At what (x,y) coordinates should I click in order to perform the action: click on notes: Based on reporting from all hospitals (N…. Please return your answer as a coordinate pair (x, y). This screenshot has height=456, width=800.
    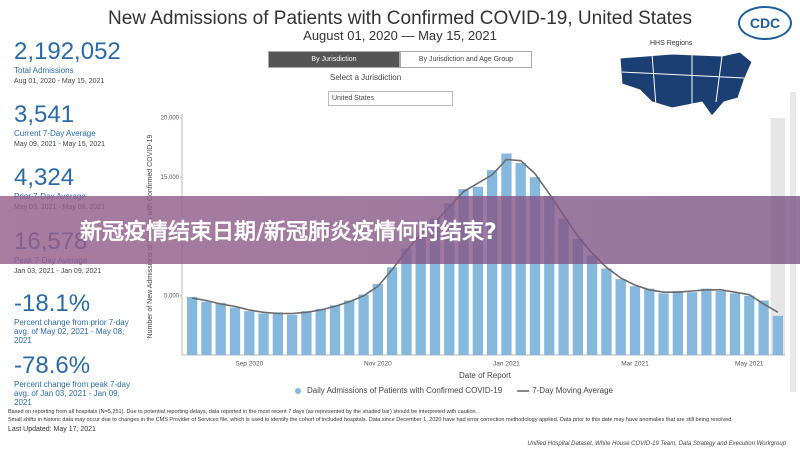
    Looking at the image, I should click on (398, 421).